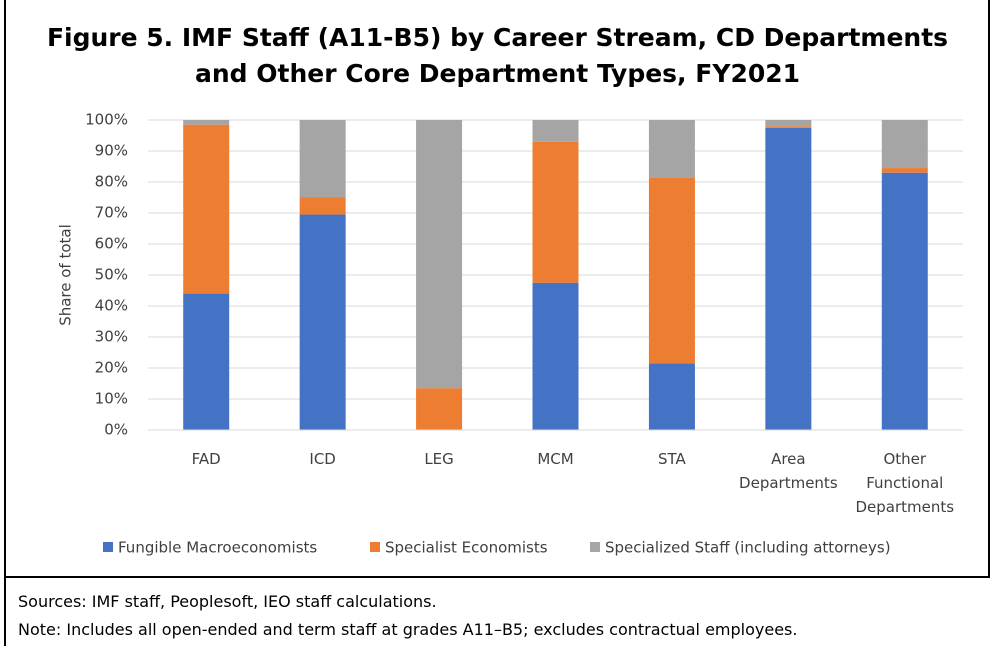 The width and height of the screenshot is (995, 646). I want to click on legend-label: Specialized Staff (including attorneys), so click(748, 548).